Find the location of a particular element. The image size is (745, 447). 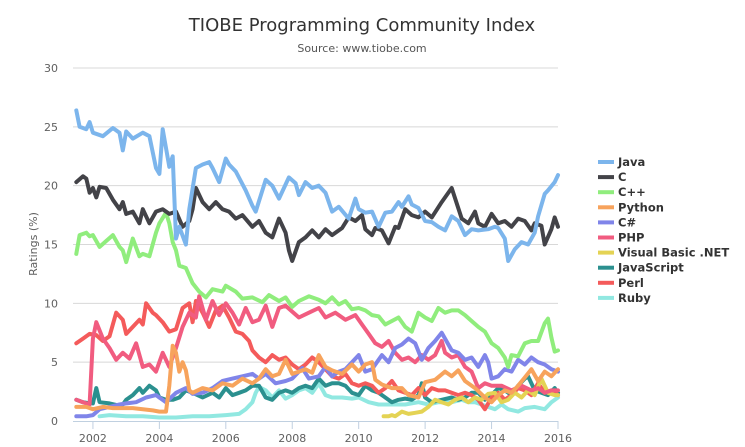

legend-label: Java is located at coordinates (631, 162).